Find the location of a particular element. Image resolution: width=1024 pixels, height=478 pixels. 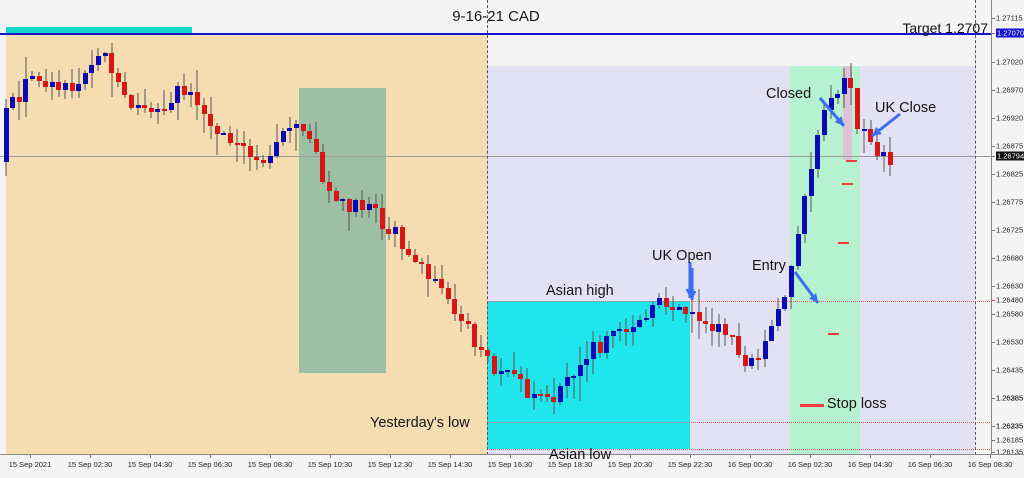

closed-arrow is located at coordinates (832, 112).